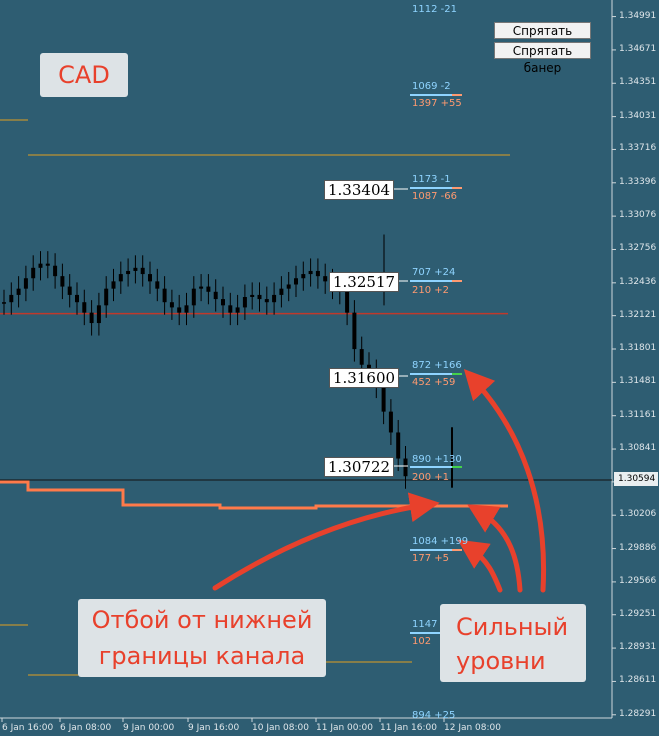 This screenshot has height=736, width=659. What do you see at coordinates (422, 641) in the screenshot?
I see `strike-note: 102` at bounding box center [422, 641].